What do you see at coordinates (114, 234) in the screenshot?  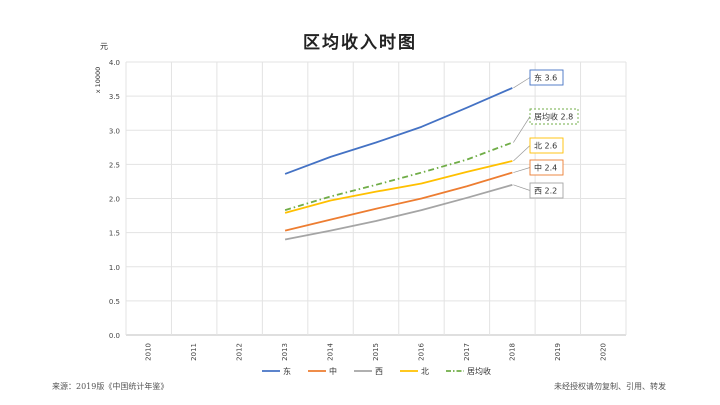 I see `y-tick-label: 1.5` at bounding box center [114, 234].